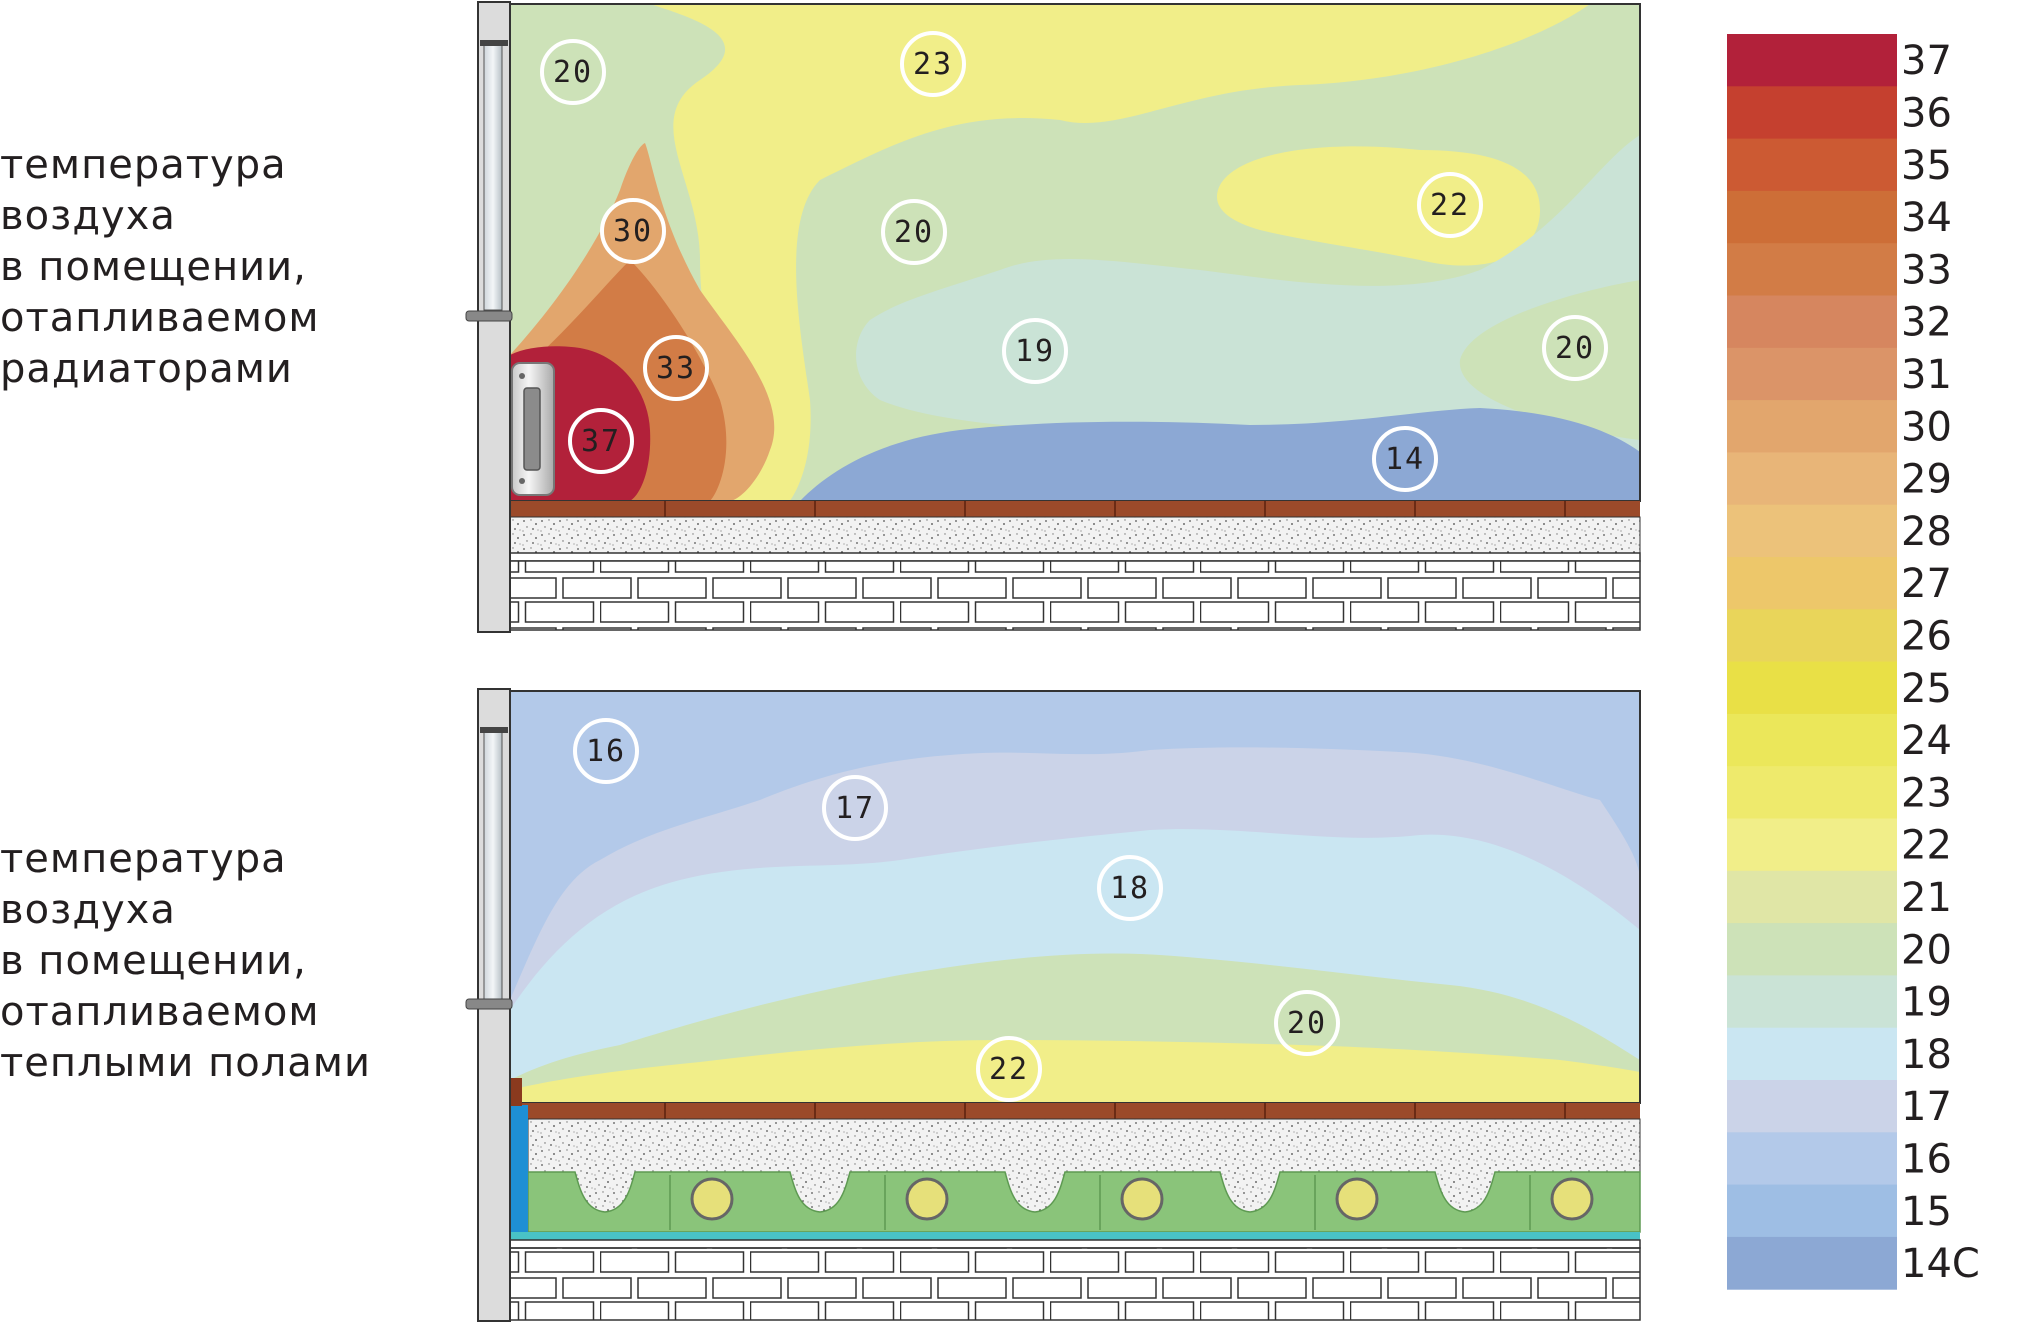 The width and height of the screenshot is (2017, 1324). I want to click on scale-label: 28, so click(1926, 532).